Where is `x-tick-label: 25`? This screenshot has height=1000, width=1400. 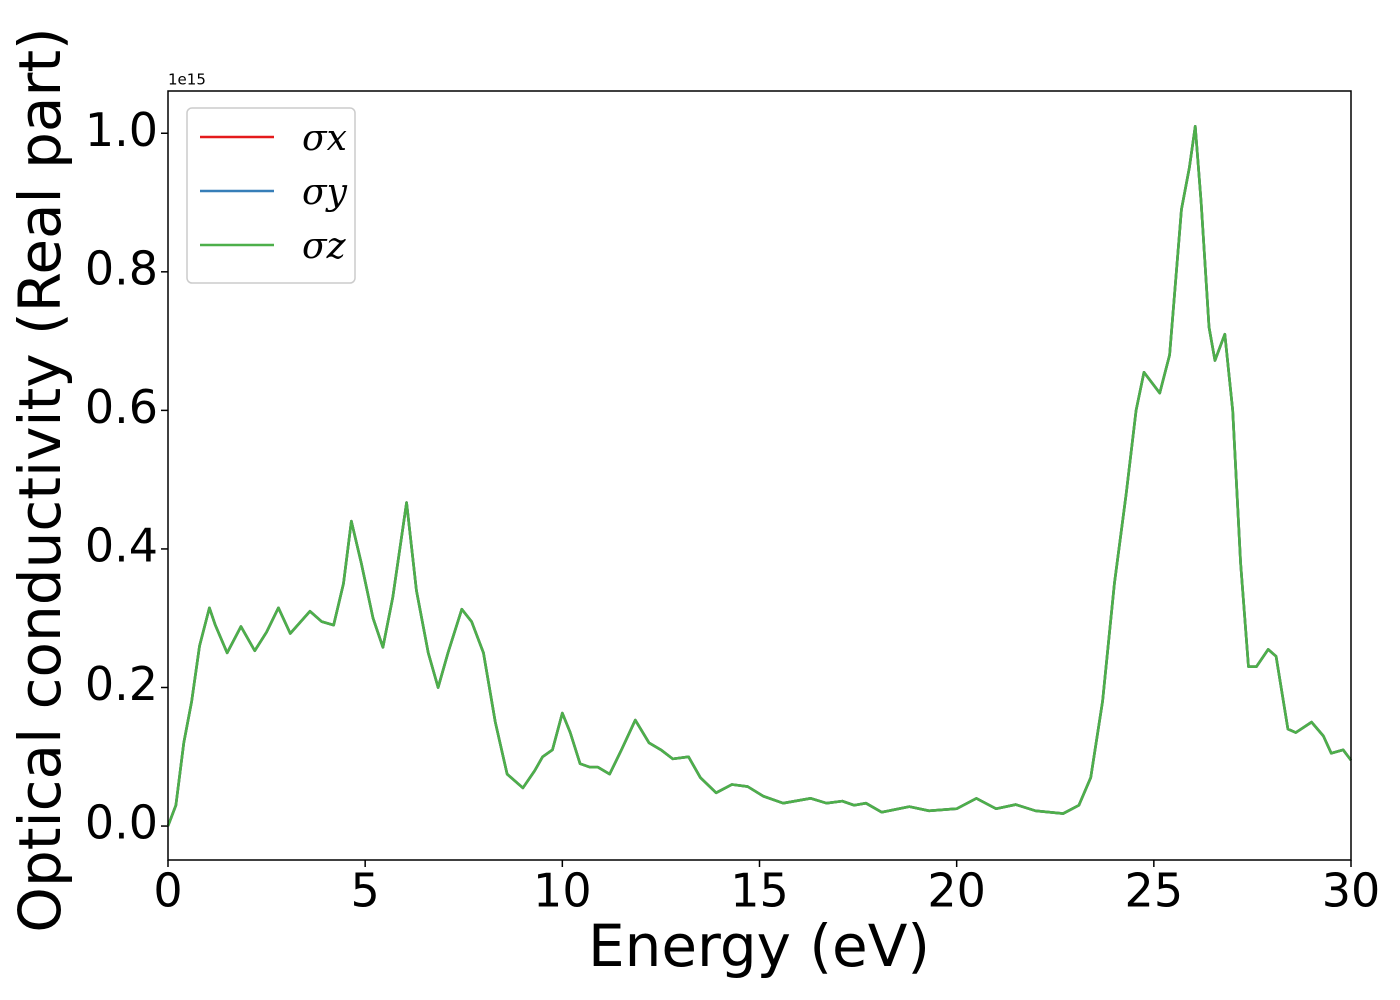
x-tick-label: 25 is located at coordinates (1154, 891).